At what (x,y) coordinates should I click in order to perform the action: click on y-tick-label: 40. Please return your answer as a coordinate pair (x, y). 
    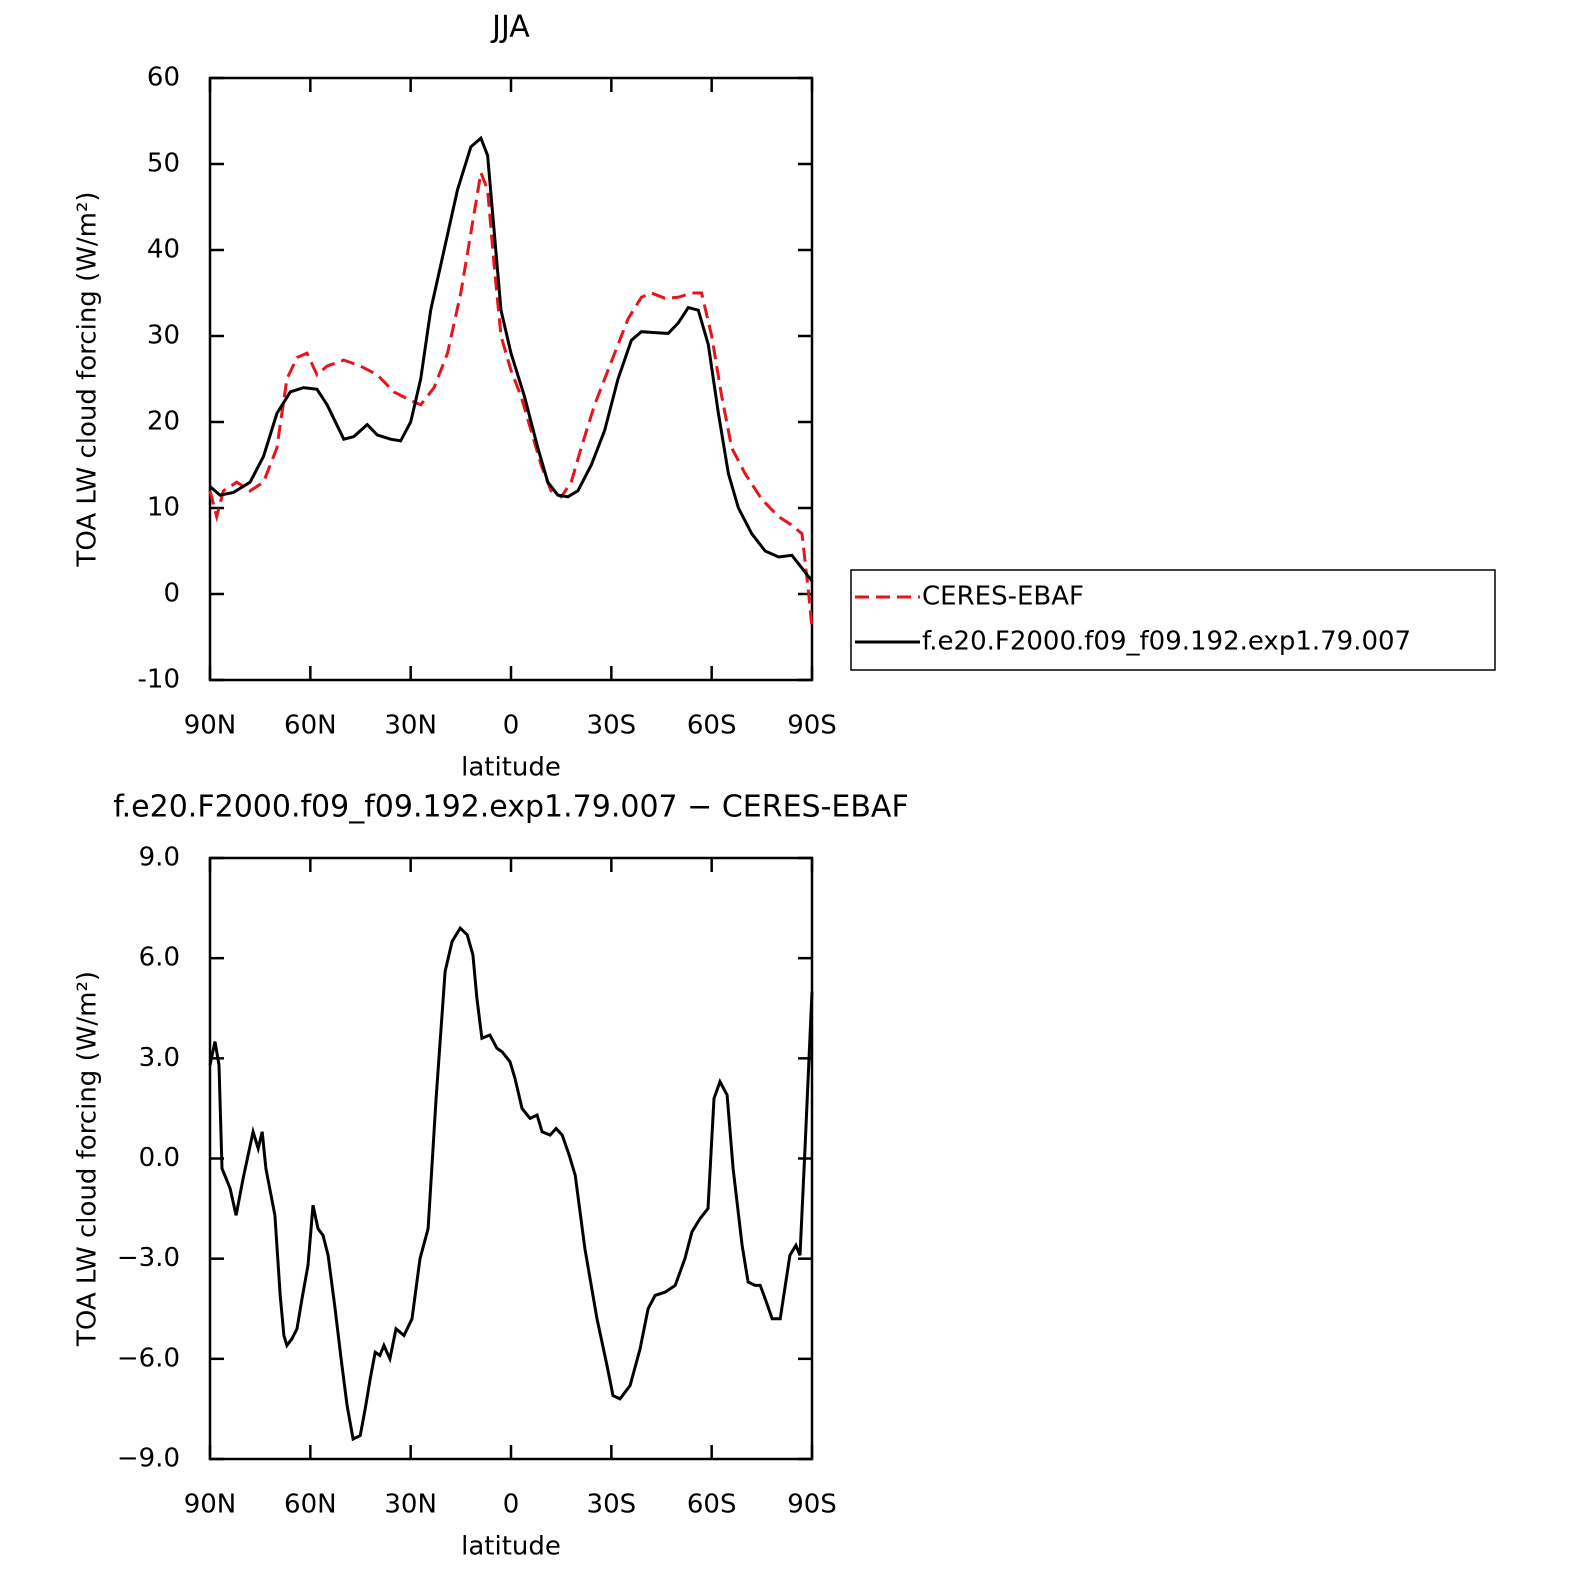
    Looking at the image, I should click on (163, 250).